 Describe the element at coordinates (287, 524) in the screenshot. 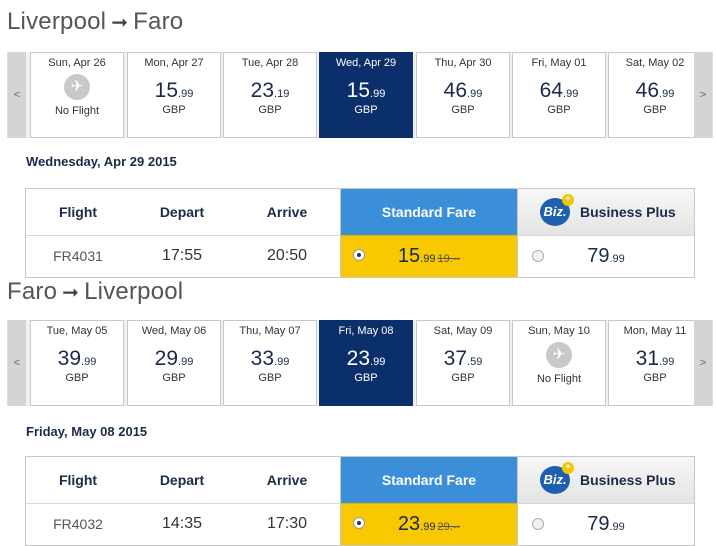

I see `arrive-time: 17:30` at that location.